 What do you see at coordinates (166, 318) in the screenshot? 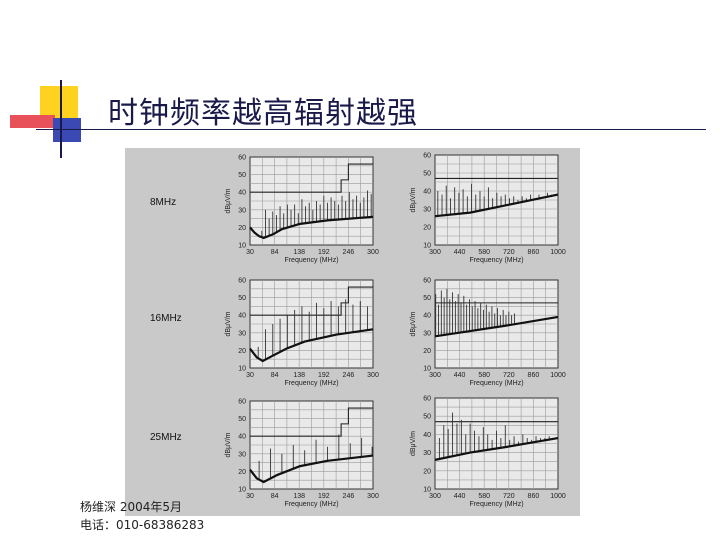
I see `clock-frequency-label: 16MHz` at bounding box center [166, 318].